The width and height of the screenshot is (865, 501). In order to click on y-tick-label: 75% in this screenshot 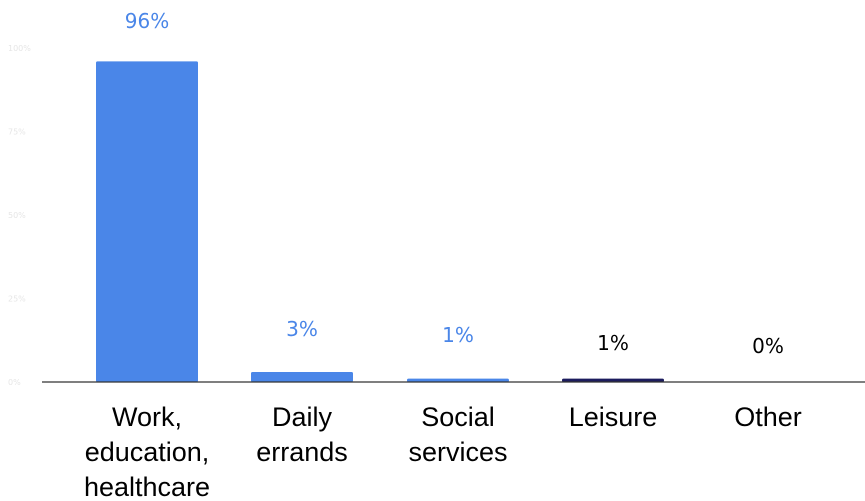, I will do `click(17, 132)`.